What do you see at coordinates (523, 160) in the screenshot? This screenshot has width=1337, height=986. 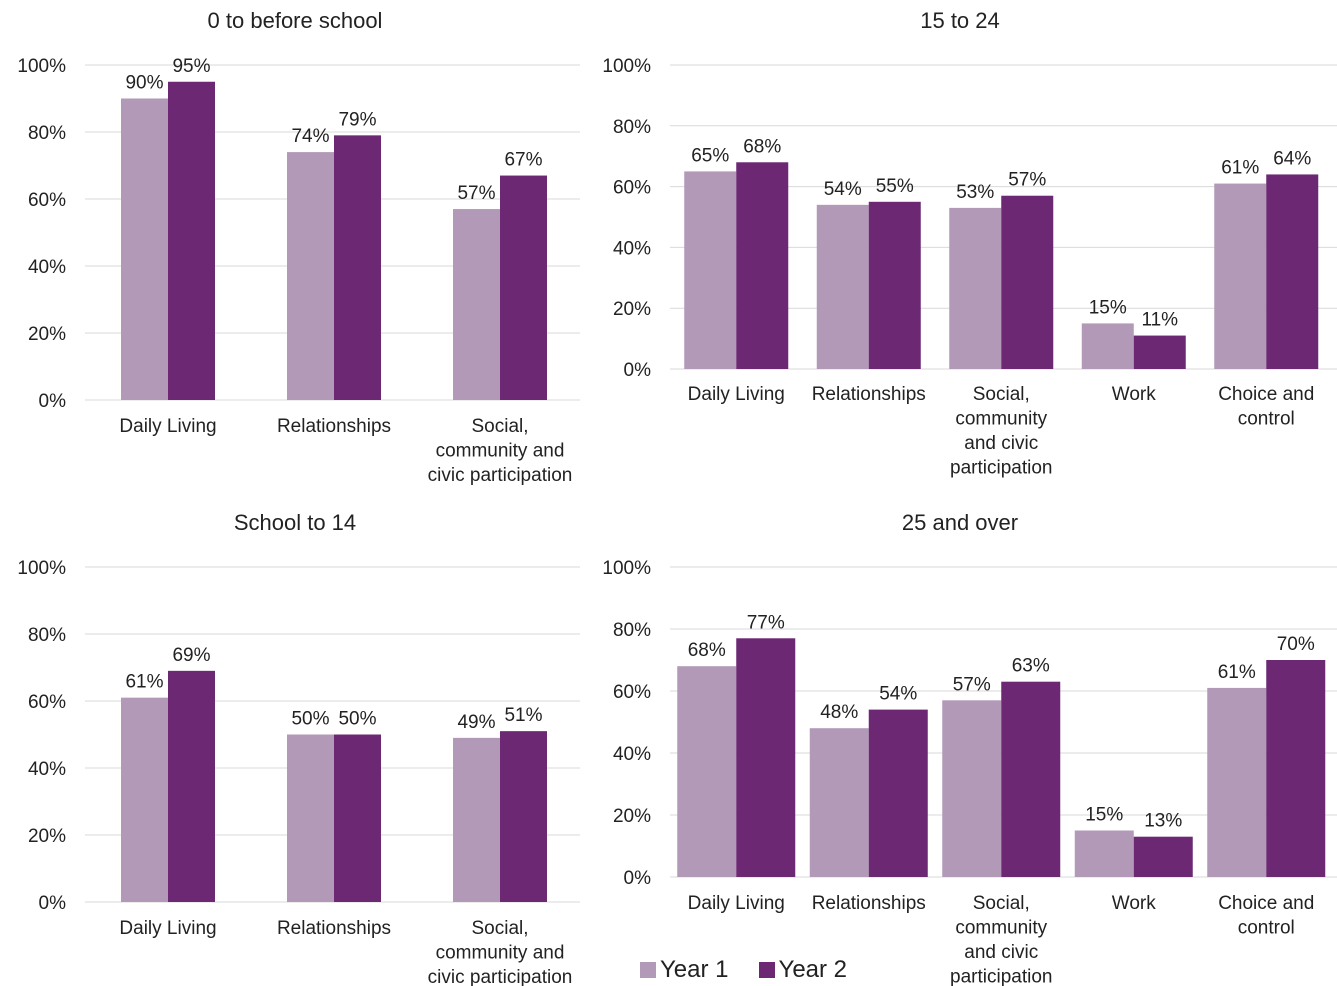 I see `data-label: 67%` at bounding box center [523, 160].